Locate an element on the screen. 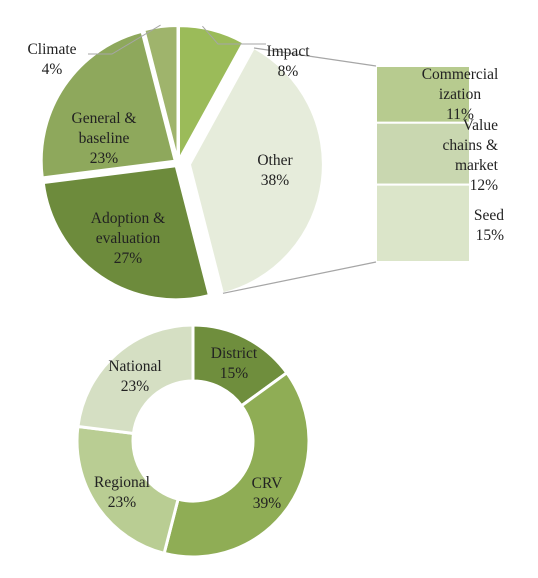 Image resolution: width=538 pixels, height=578 pixels. donut-slice-crv is located at coordinates (236, 464).